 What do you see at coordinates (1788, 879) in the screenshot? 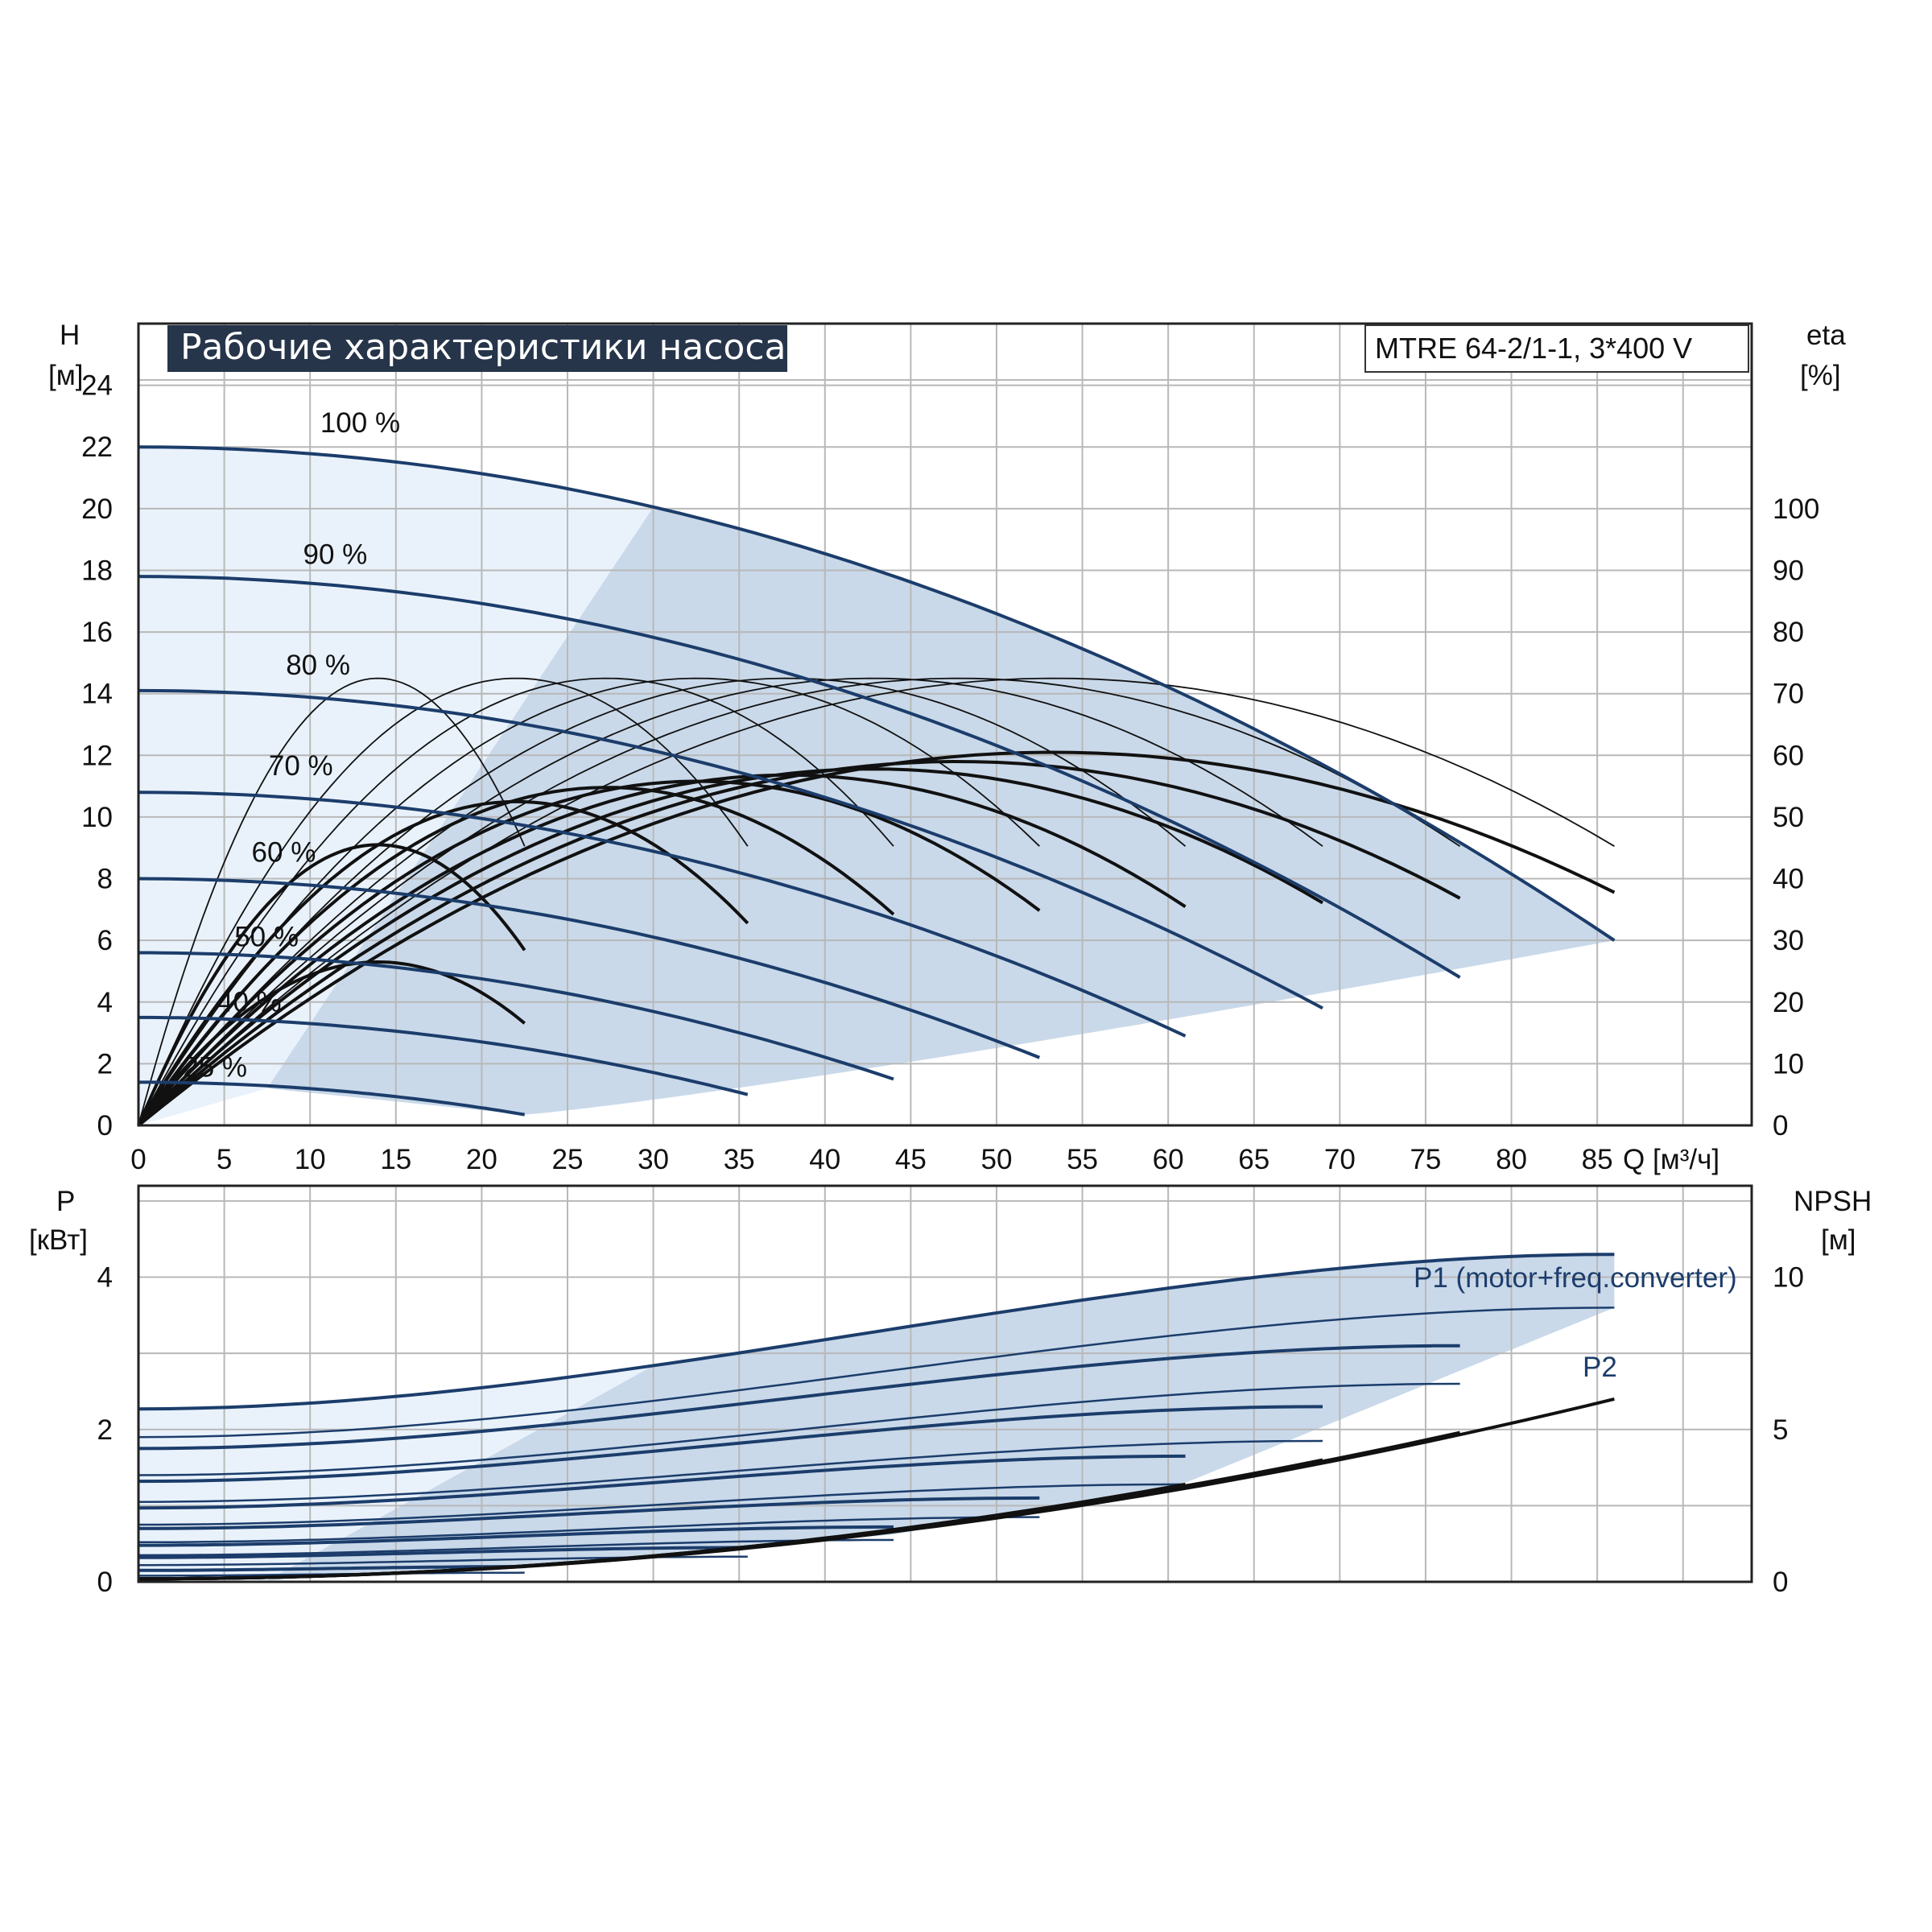
I see `y-right-tick-label: 40` at bounding box center [1788, 879].